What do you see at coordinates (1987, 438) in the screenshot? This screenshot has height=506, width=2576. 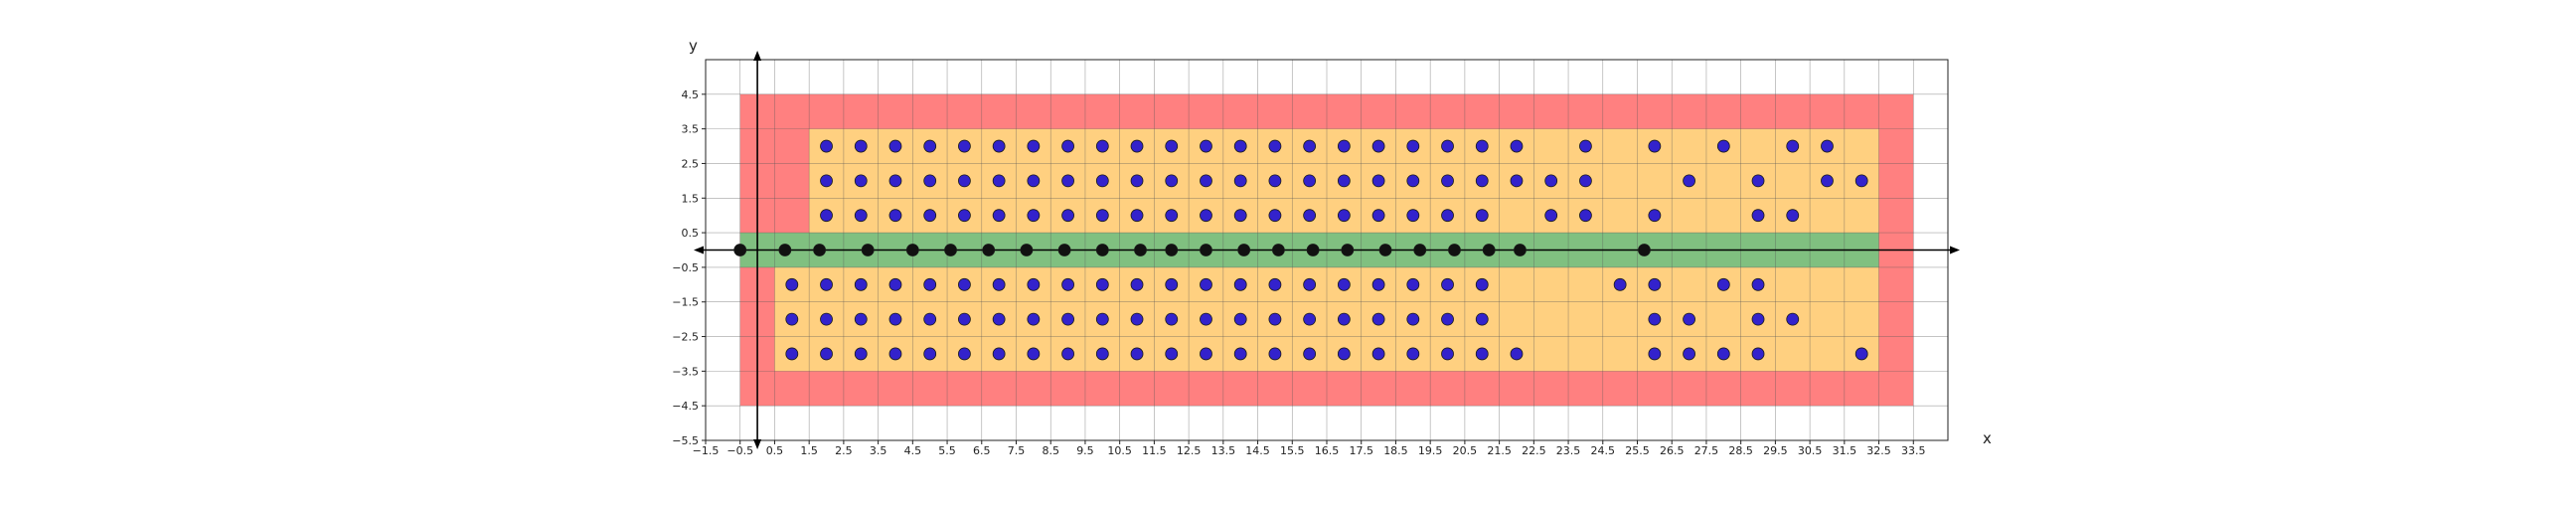 I see `x-axis-label: x` at bounding box center [1987, 438].